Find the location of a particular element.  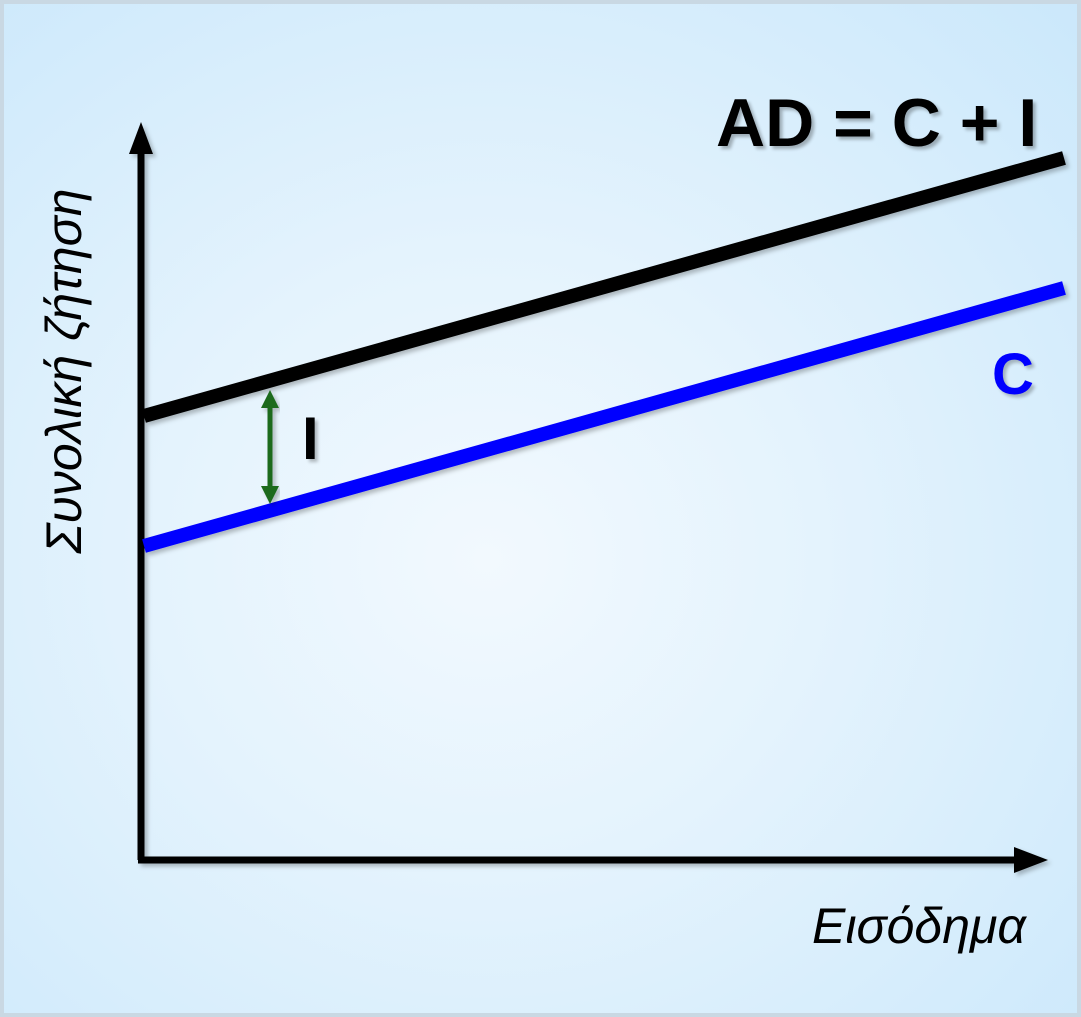

y-axis-arrowhead is located at coordinates (141, 138).